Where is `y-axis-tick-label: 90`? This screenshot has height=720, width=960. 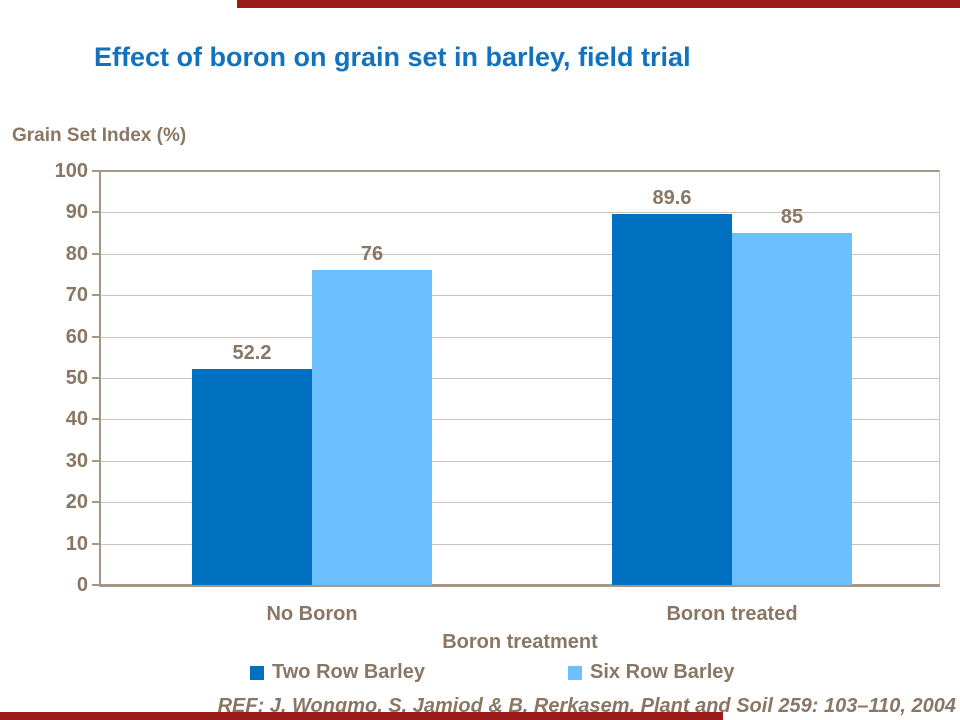
y-axis-tick-label: 90 is located at coordinates (76, 212).